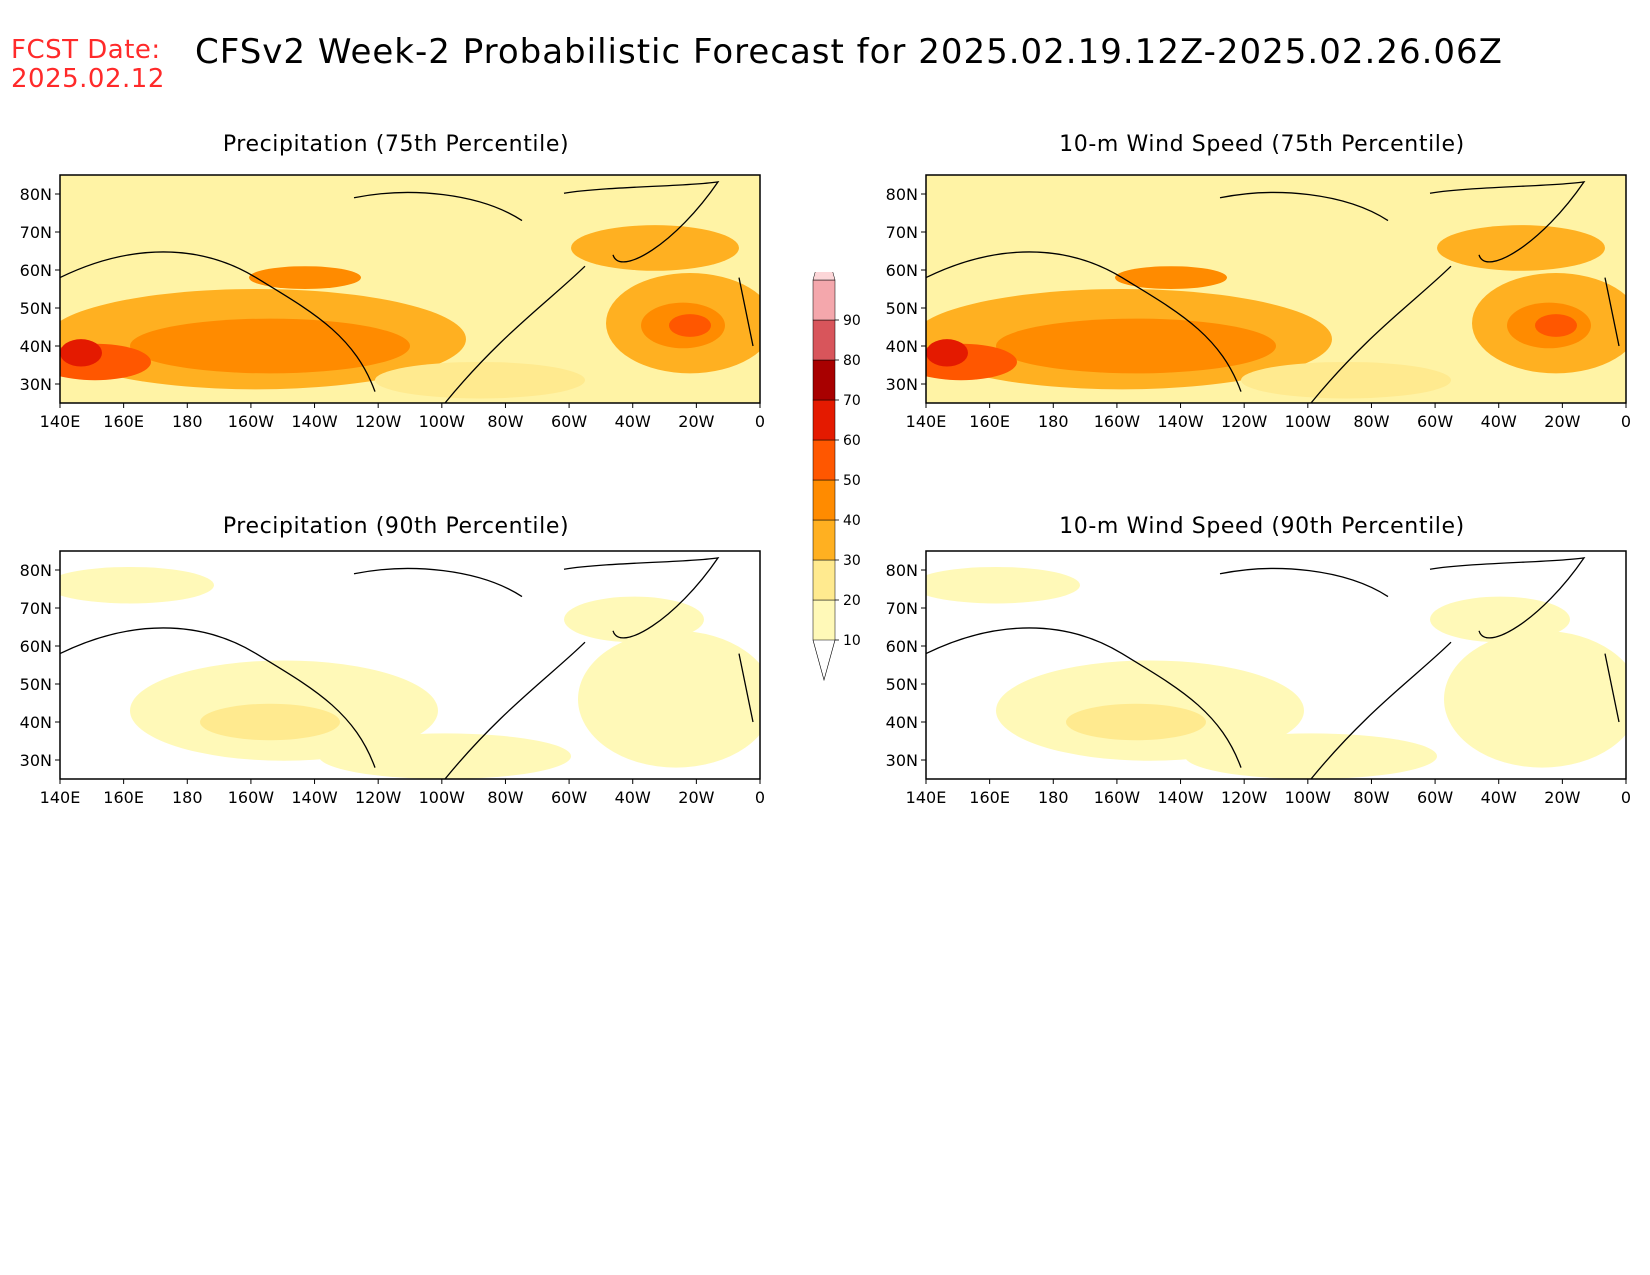 This screenshot has width=1650, height=1275. Describe the element at coordinates (852, 321) in the screenshot. I see `colorbar-label: 90` at that location.